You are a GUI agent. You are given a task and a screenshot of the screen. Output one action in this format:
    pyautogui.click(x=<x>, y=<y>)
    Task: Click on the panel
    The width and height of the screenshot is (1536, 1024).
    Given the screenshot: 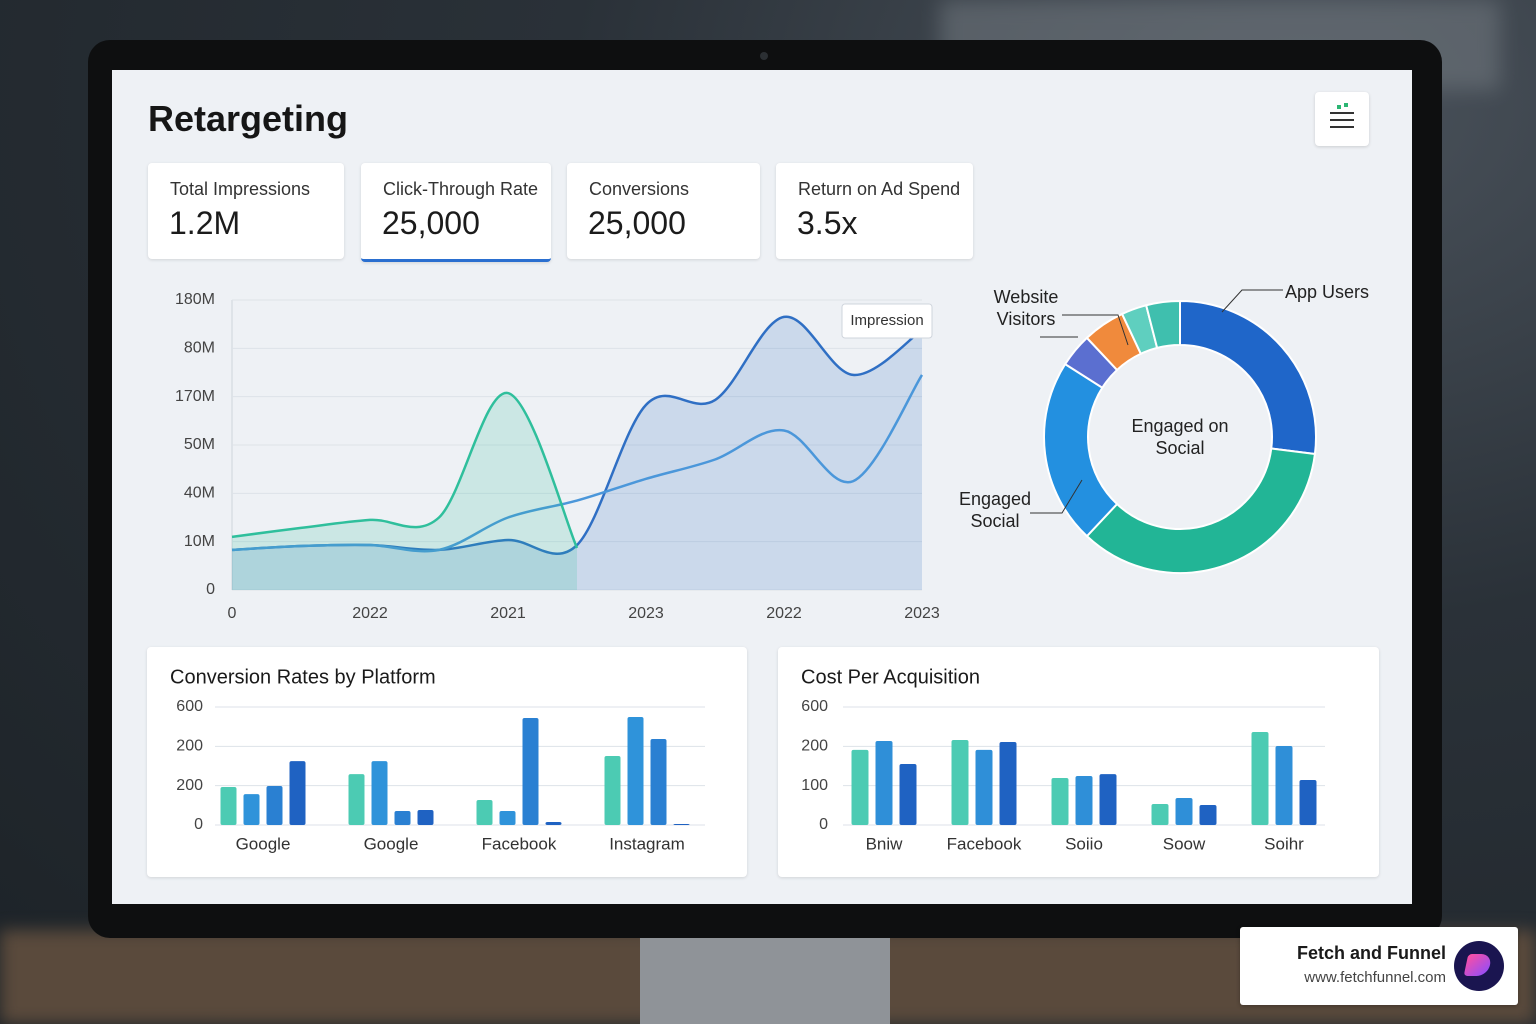 What is the action you would take?
    pyautogui.click(x=447, y=762)
    